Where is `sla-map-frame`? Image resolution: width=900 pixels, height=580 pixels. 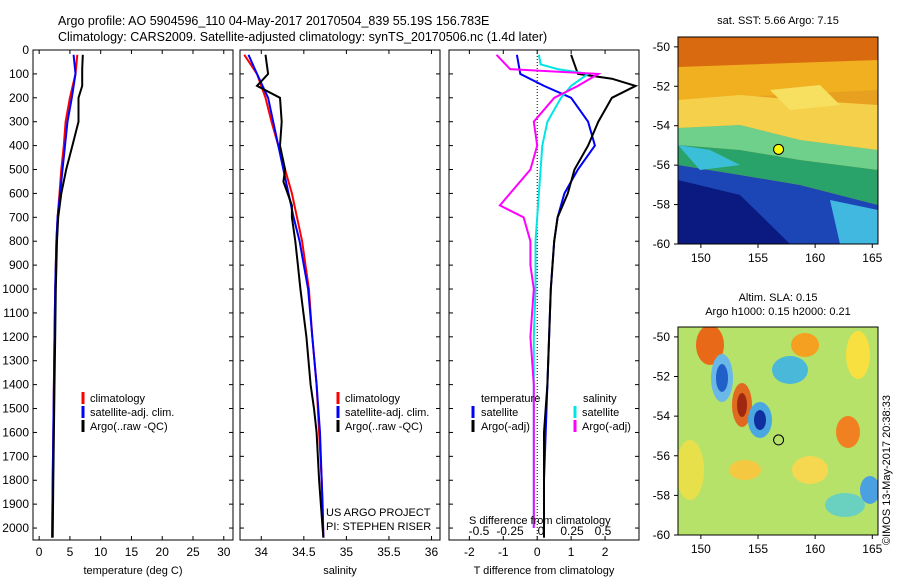
sla-map-frame is located at coordinates (778, 431).